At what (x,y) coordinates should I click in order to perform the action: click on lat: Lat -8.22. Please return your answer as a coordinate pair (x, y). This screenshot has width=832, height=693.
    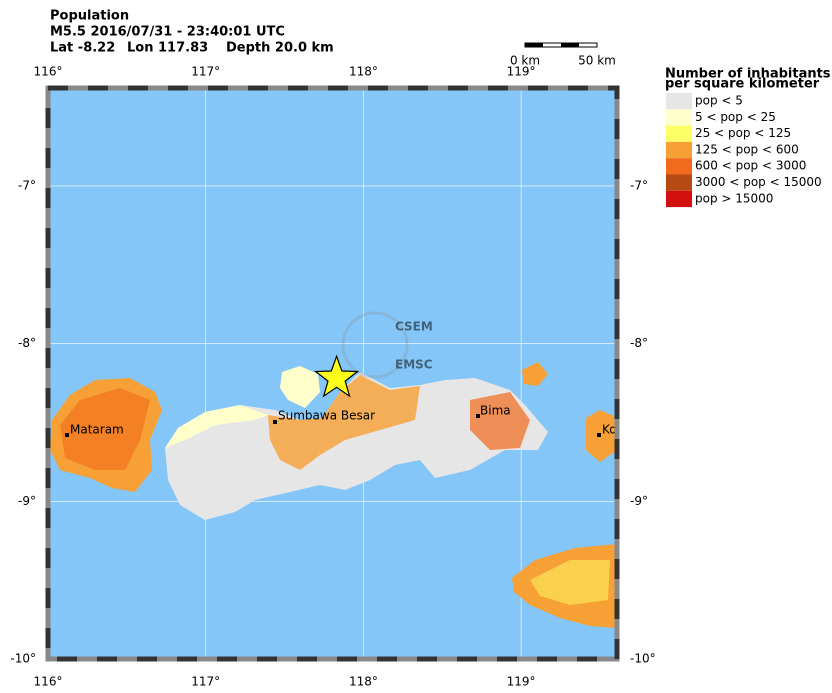
    Looking at the image, I should click on (82, 48).